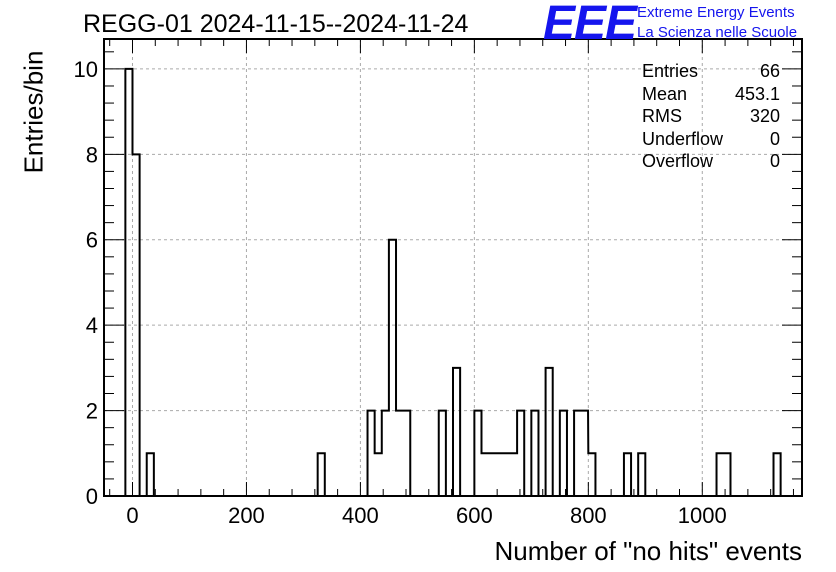  I want to click on stats-label: RMS, so click(662, 116).